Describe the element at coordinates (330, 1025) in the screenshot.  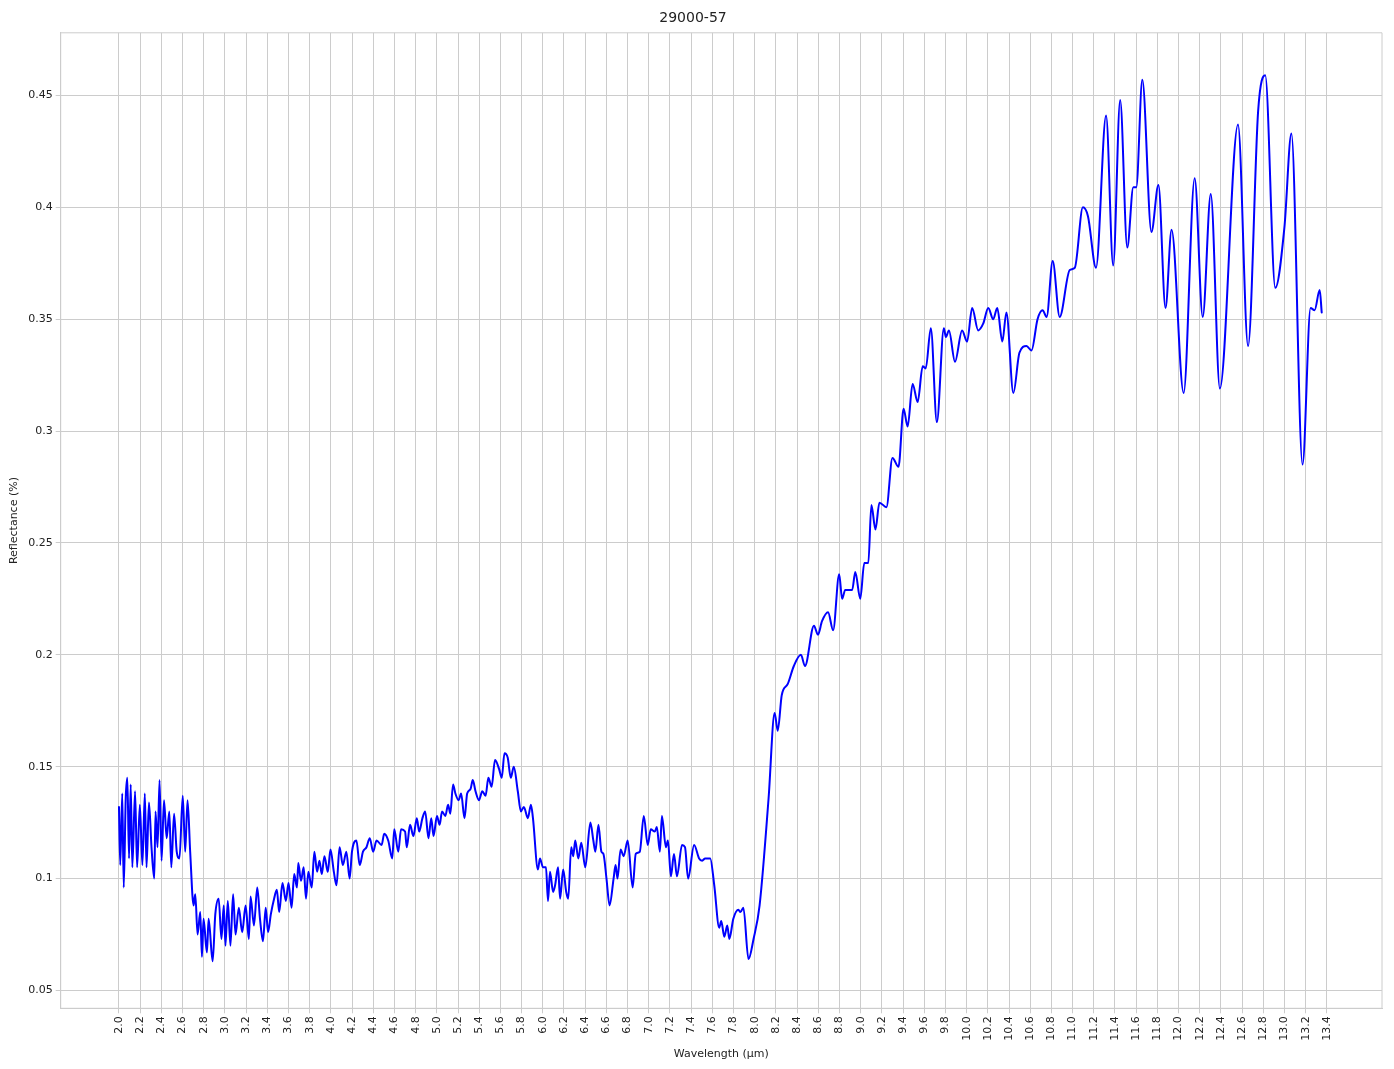
I see `x-tick-label: 4.0` at that location.